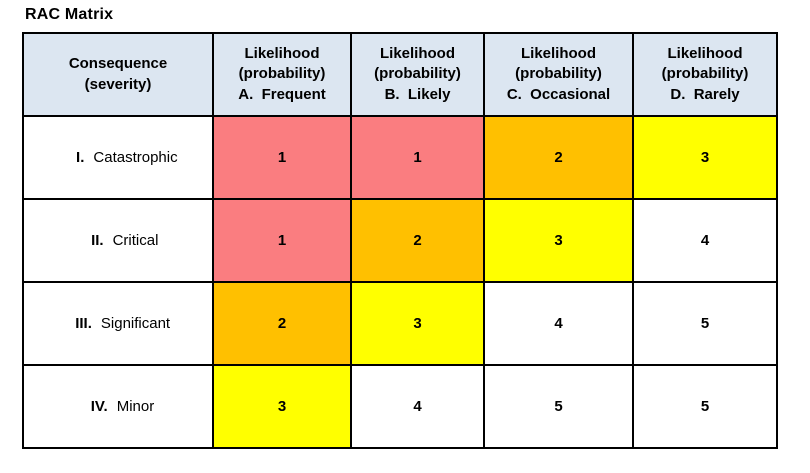  What do you see at coordinates (558, 240) in the screenshot?
I see `rac-cell-critical-occasional: 3` at bounding box center [558, 240].